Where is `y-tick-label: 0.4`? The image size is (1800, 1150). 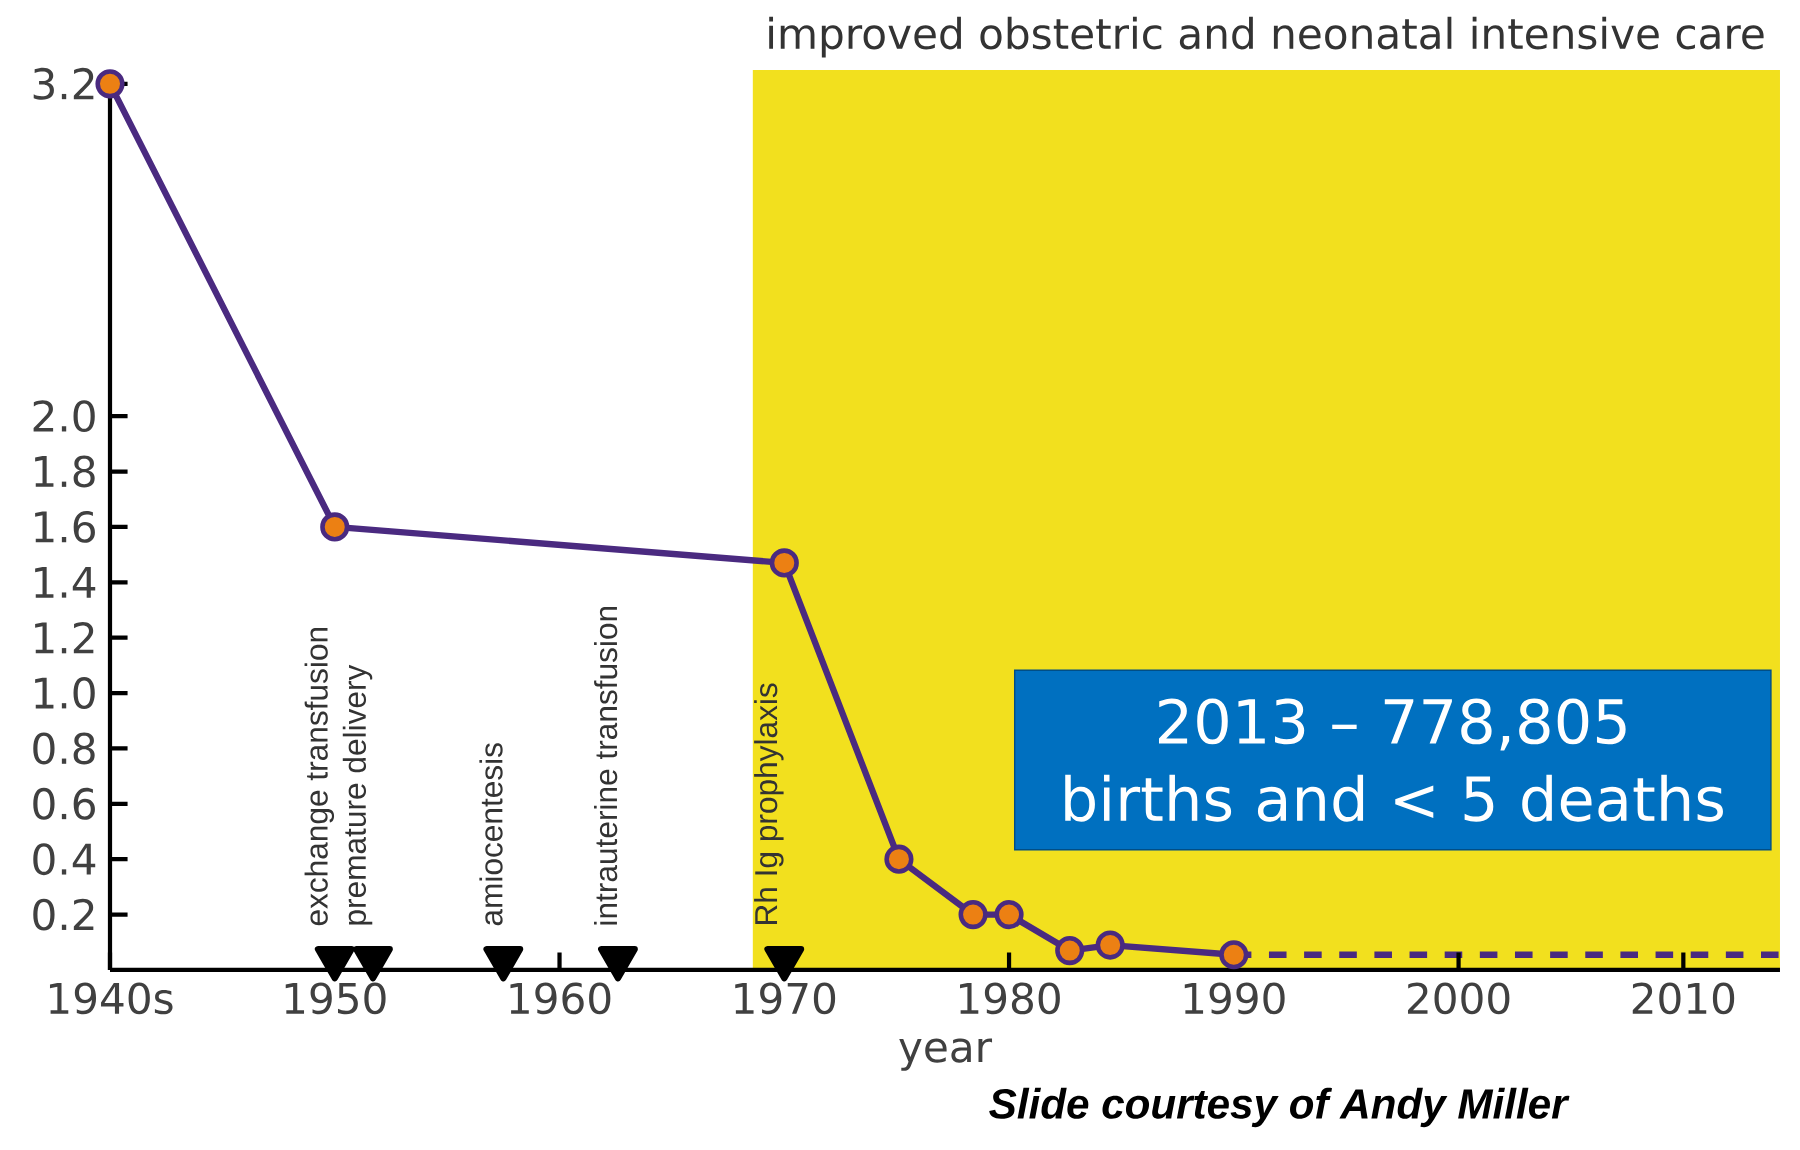 y-tick-label: 0.4 is located at coordinates (64, 859).